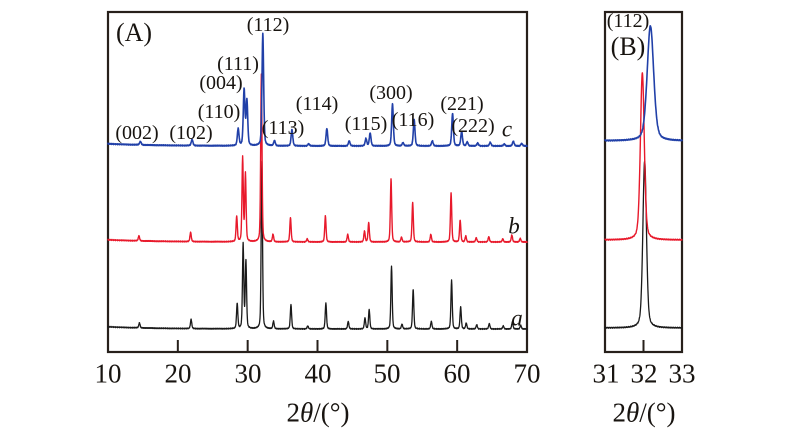 Image resolution: width=800 pixels, height=442 pixels. Describe the element at coordinates (517, 318) in the screenshot. I see `series-label-a: a` at that location.